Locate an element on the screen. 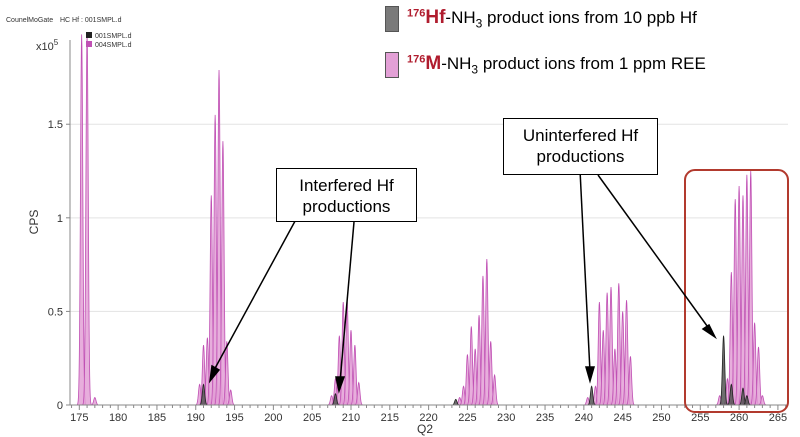 This screenshot has width=800, height=437. y-tick-label: 0 is located at coordinates (60, 406).